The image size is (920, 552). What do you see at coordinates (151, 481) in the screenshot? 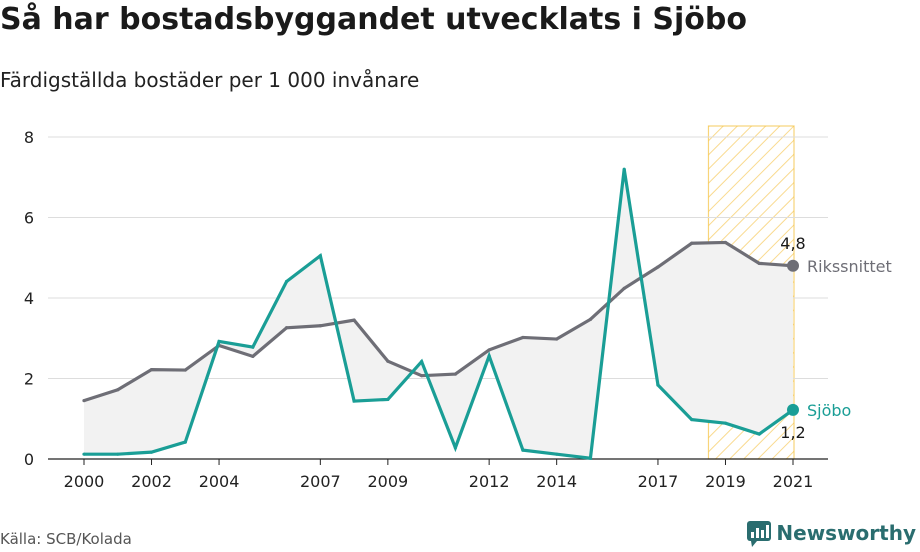
I see `x-tick-label: 2002` at bounding box center [151, 481].